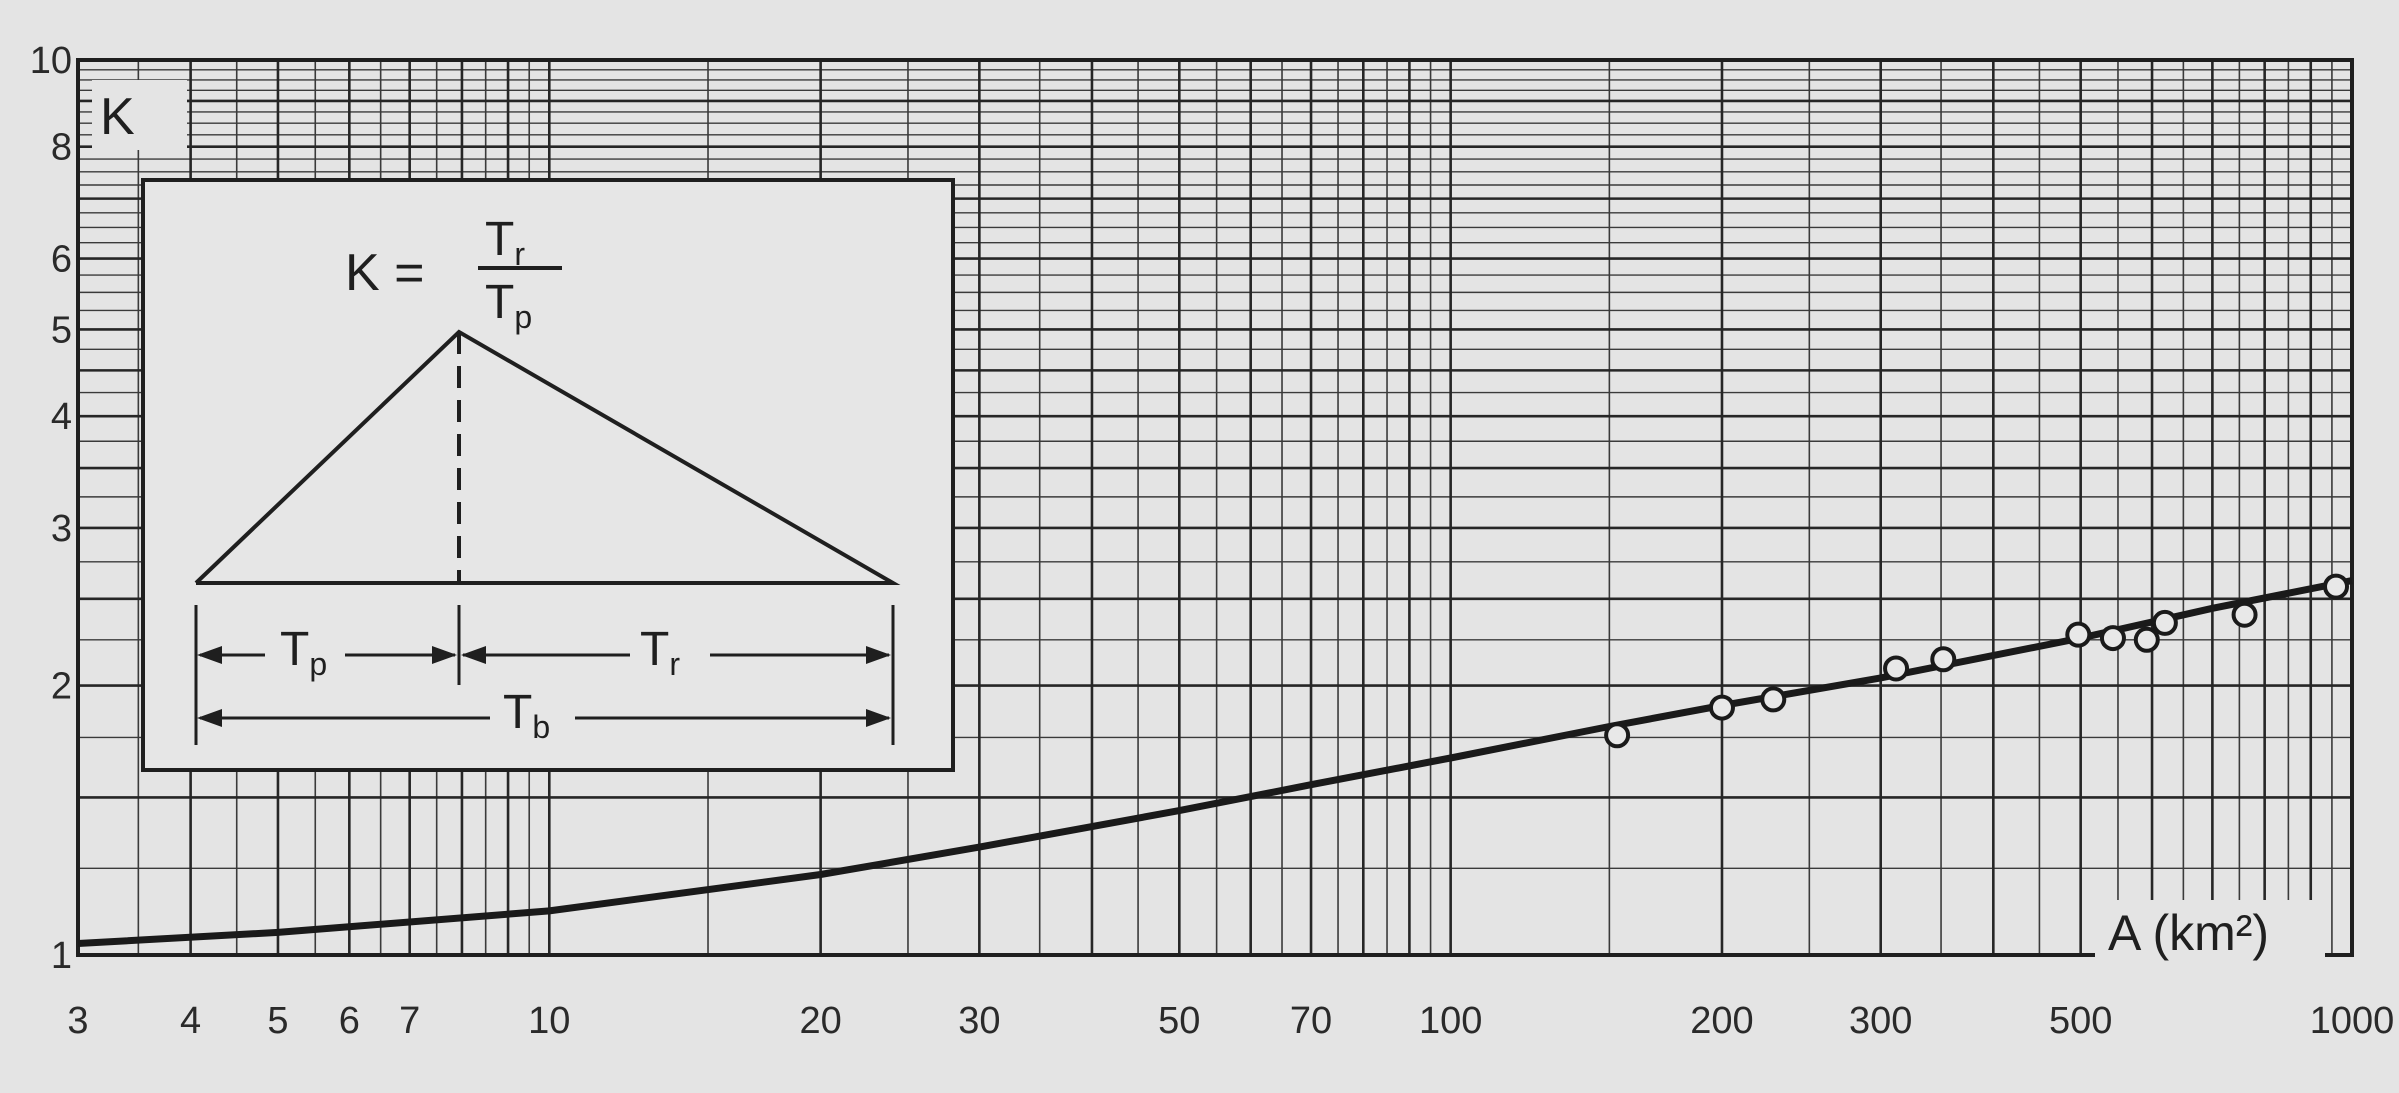  What do you see at coordinates (508, 305) in the screenshot?
I see `formula-denominator: Tp` at bounding box center [508, 305].